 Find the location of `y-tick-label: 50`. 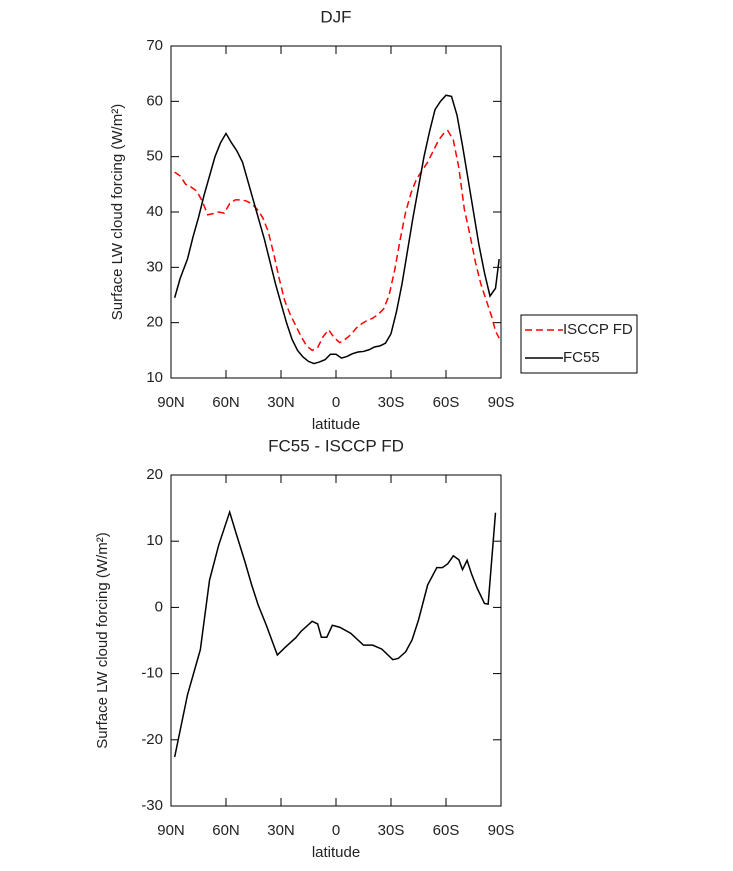

y-tick-label: 50 is located at coordinates (154, 156).